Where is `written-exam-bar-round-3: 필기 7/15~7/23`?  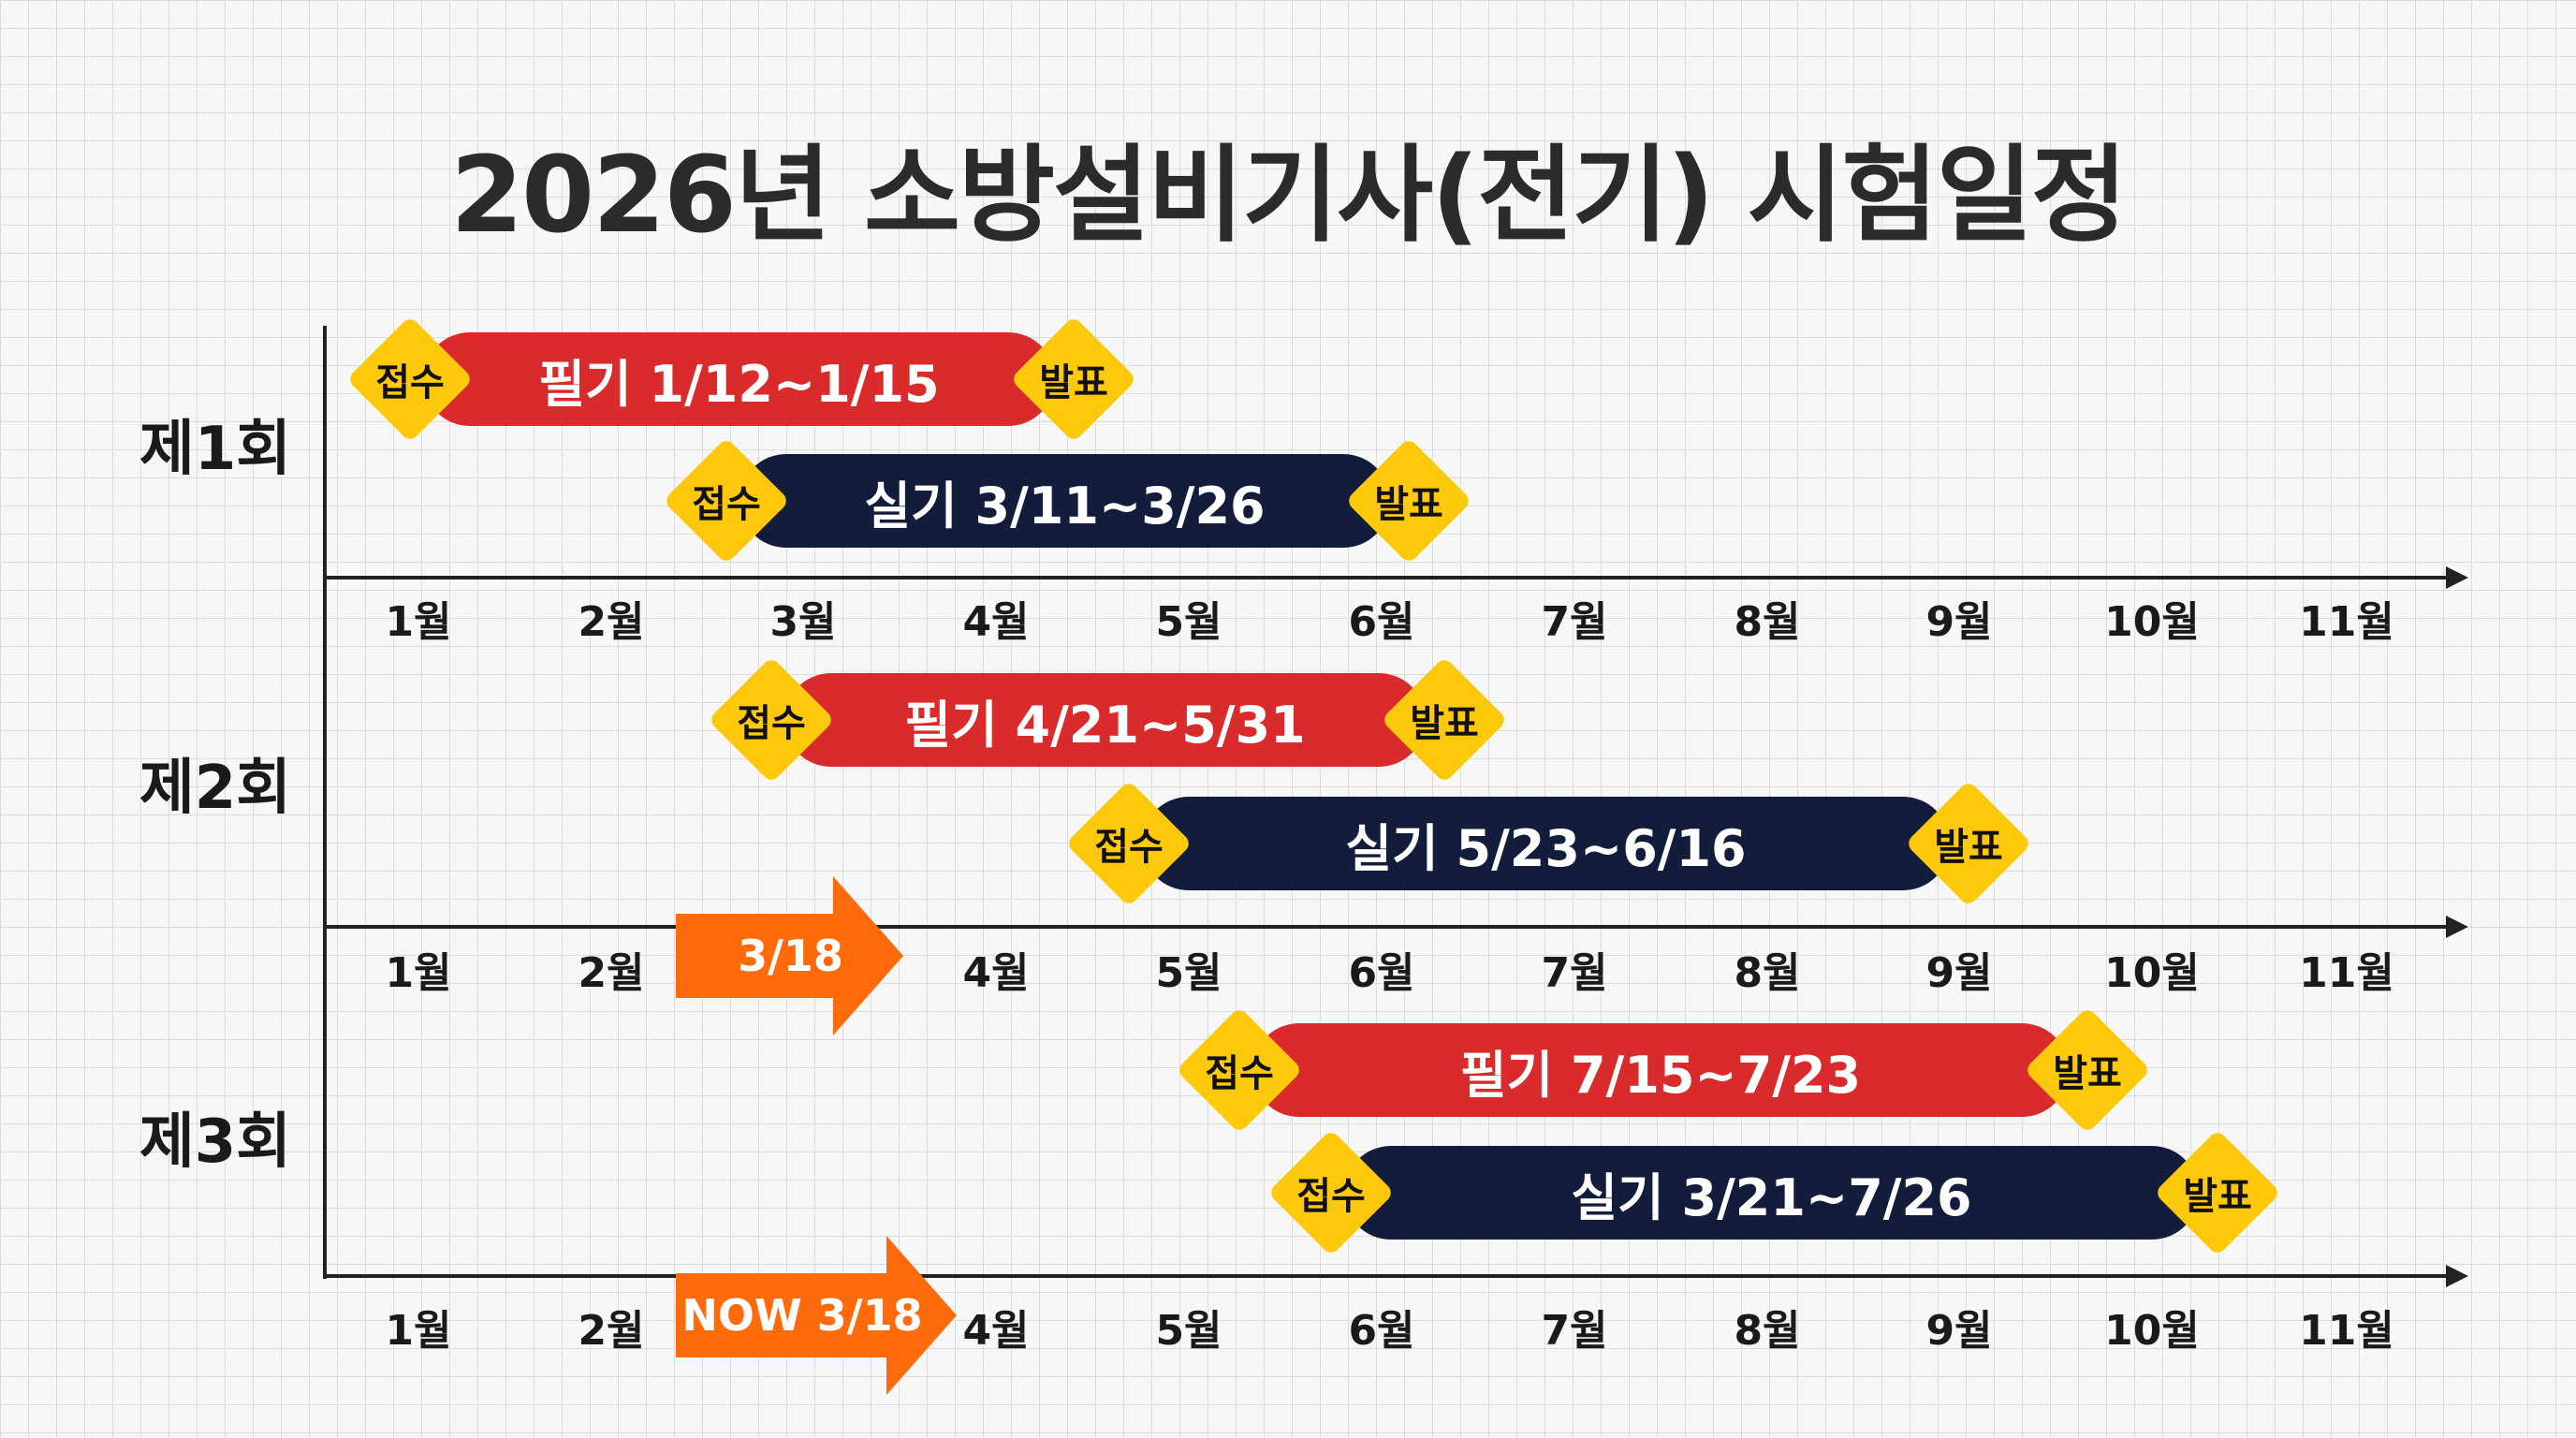
written-exam-bar-round-3: 필기 7/15~7/23 is located at coordinates (1660, 1070).